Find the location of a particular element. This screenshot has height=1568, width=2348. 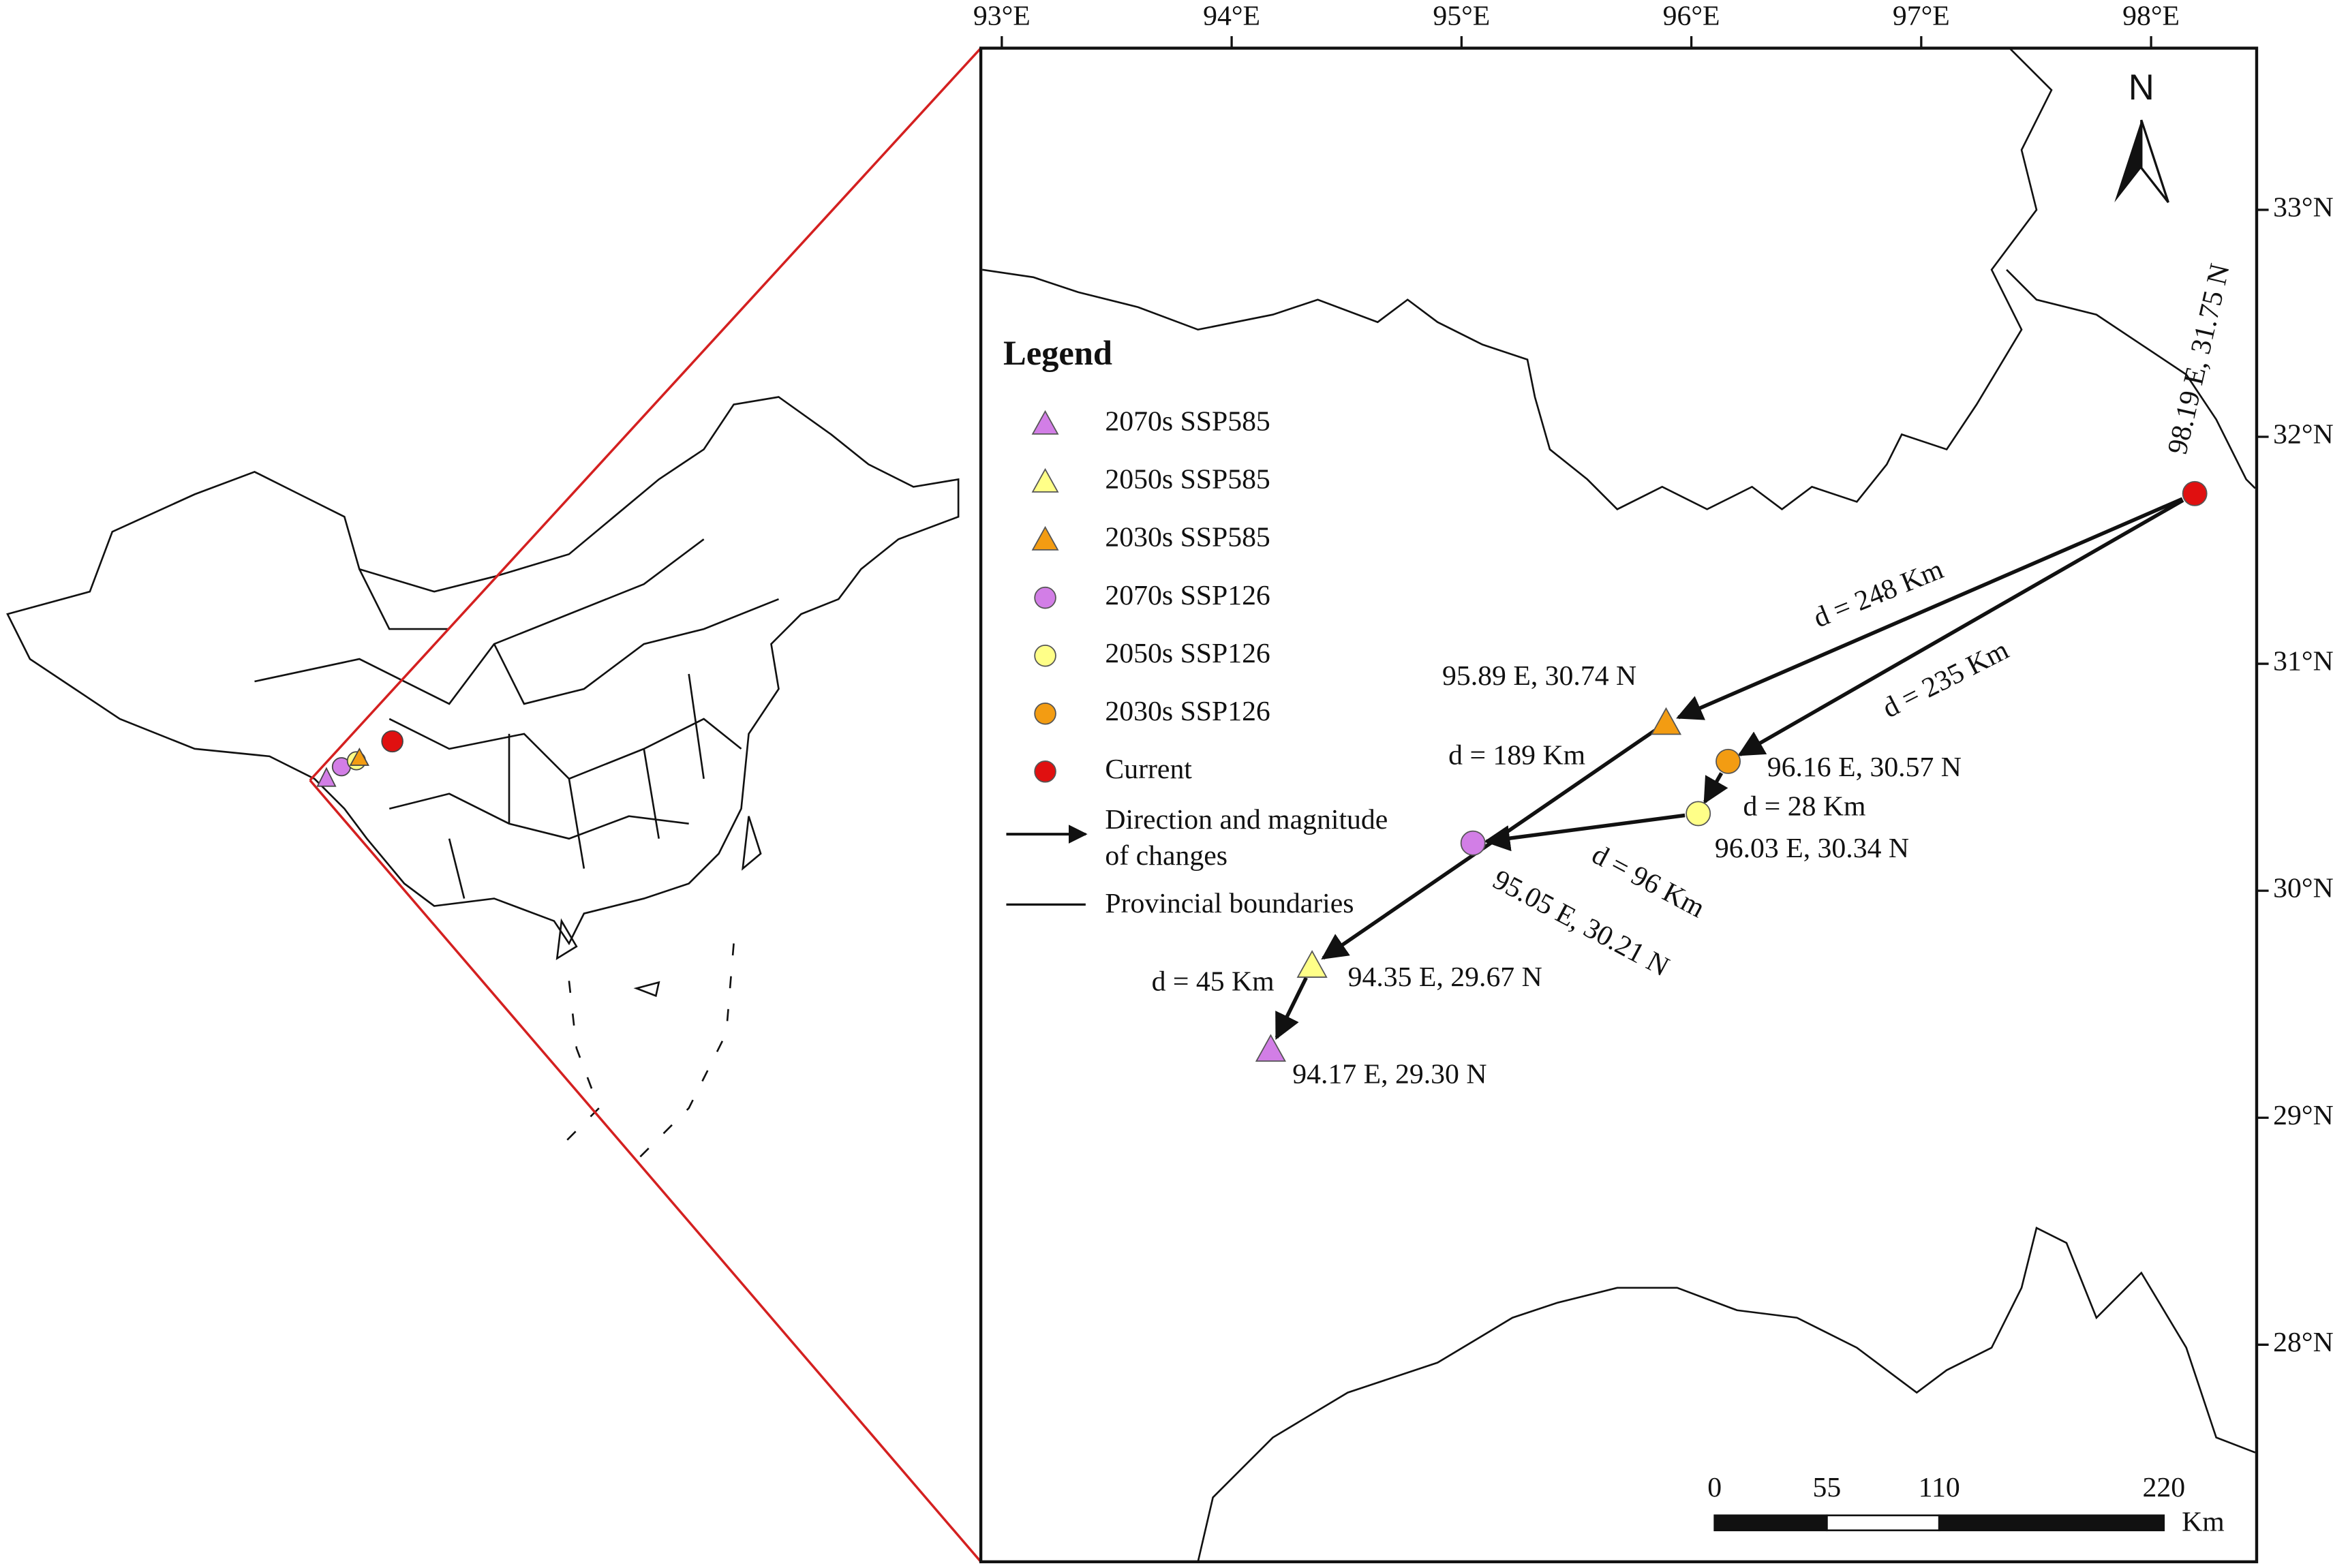

distance-label: d = 28 Km is located at coordinates (1804, 806).